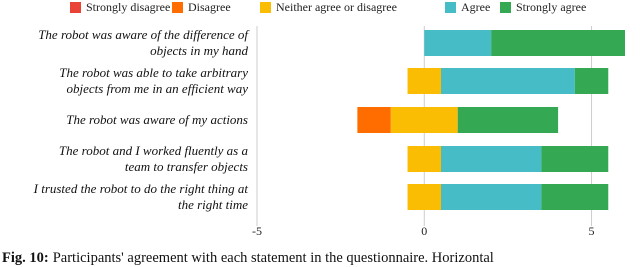 The width and height of the screenshot is (640, 267). Describe the element at coordinates (257, 231) in the screenshot. I see `x-tick-label: -5` at that location.